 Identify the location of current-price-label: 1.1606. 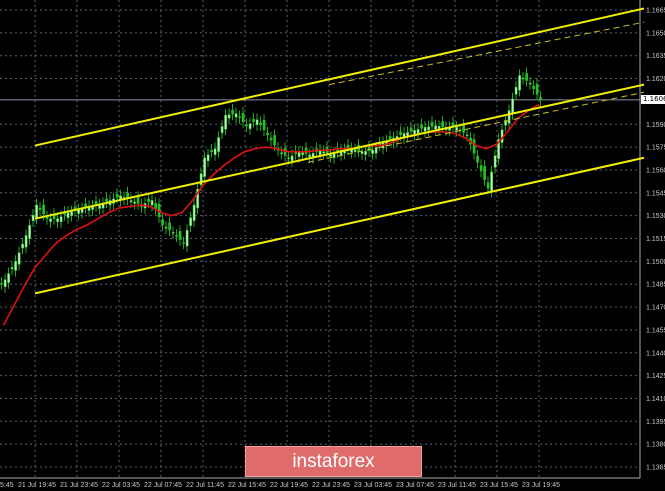
(653, 100).